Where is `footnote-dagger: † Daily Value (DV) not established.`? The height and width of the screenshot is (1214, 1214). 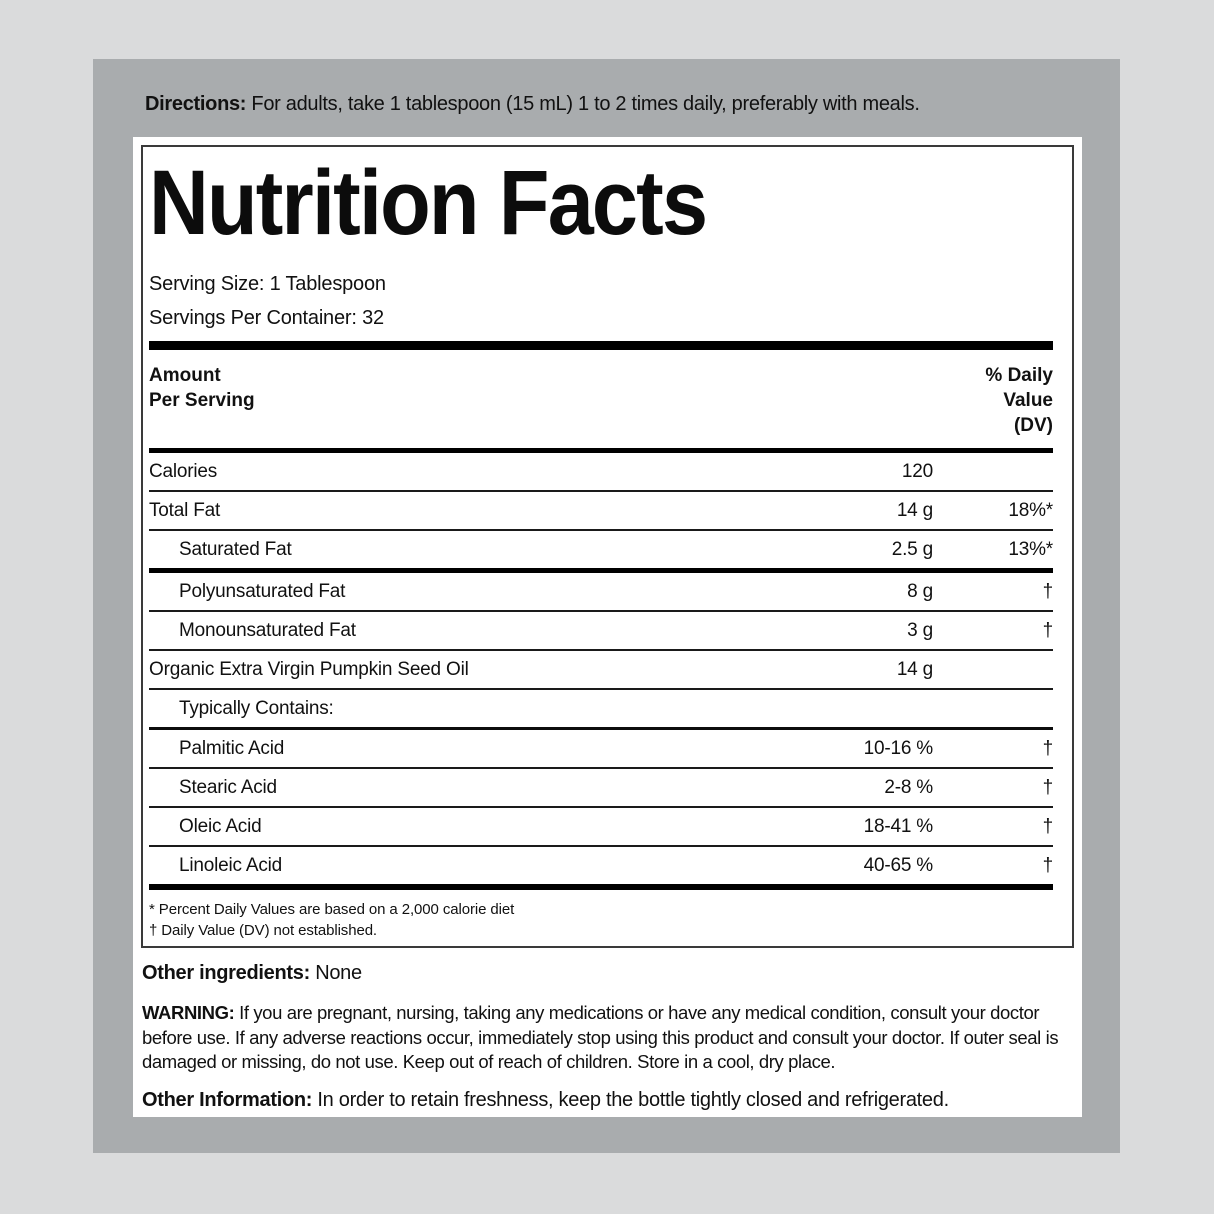 footnote-dagger: † Daily Value (DV) not established. is located at coordinates (263, 930).